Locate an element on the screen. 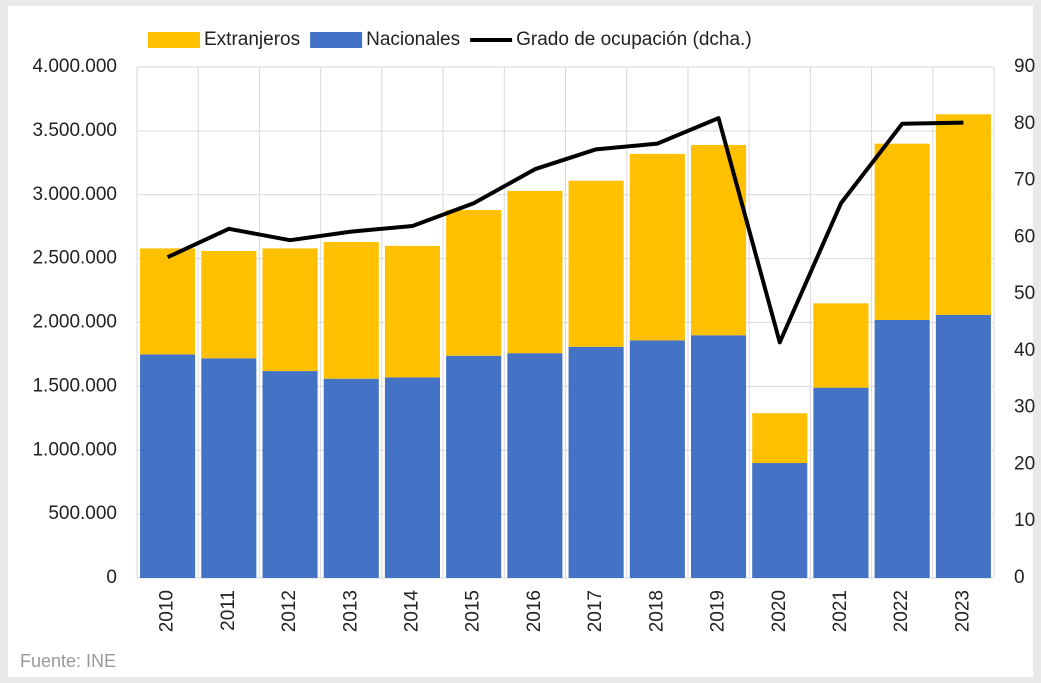 The image size is (1041, 683). y-tick-label: 3.000.000 is located at coordinates (74, 194).